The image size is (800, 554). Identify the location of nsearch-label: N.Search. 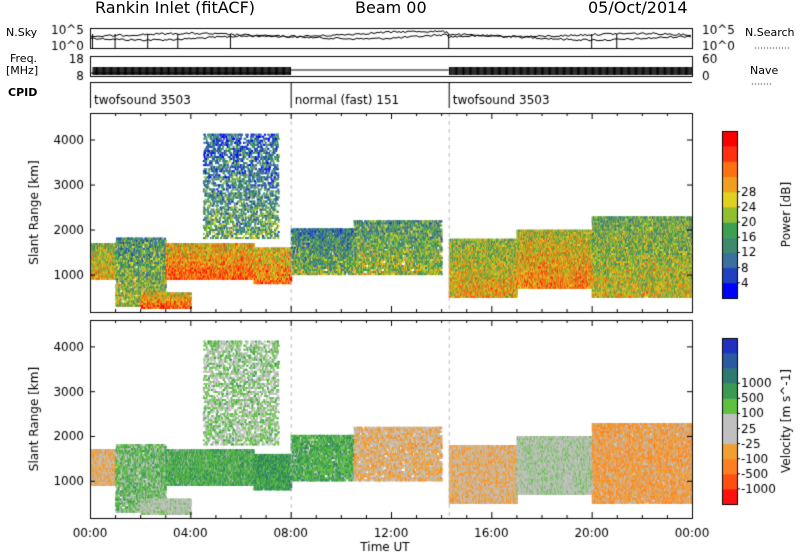
(770, 32).